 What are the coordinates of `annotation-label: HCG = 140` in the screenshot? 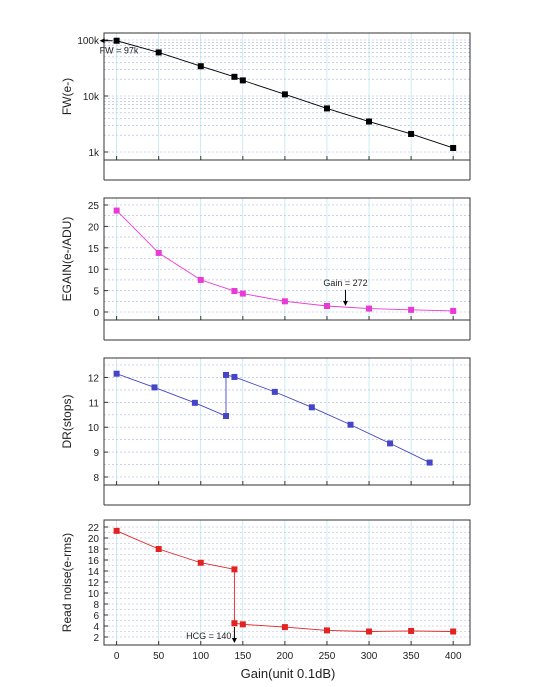 It's located at (208, 636).